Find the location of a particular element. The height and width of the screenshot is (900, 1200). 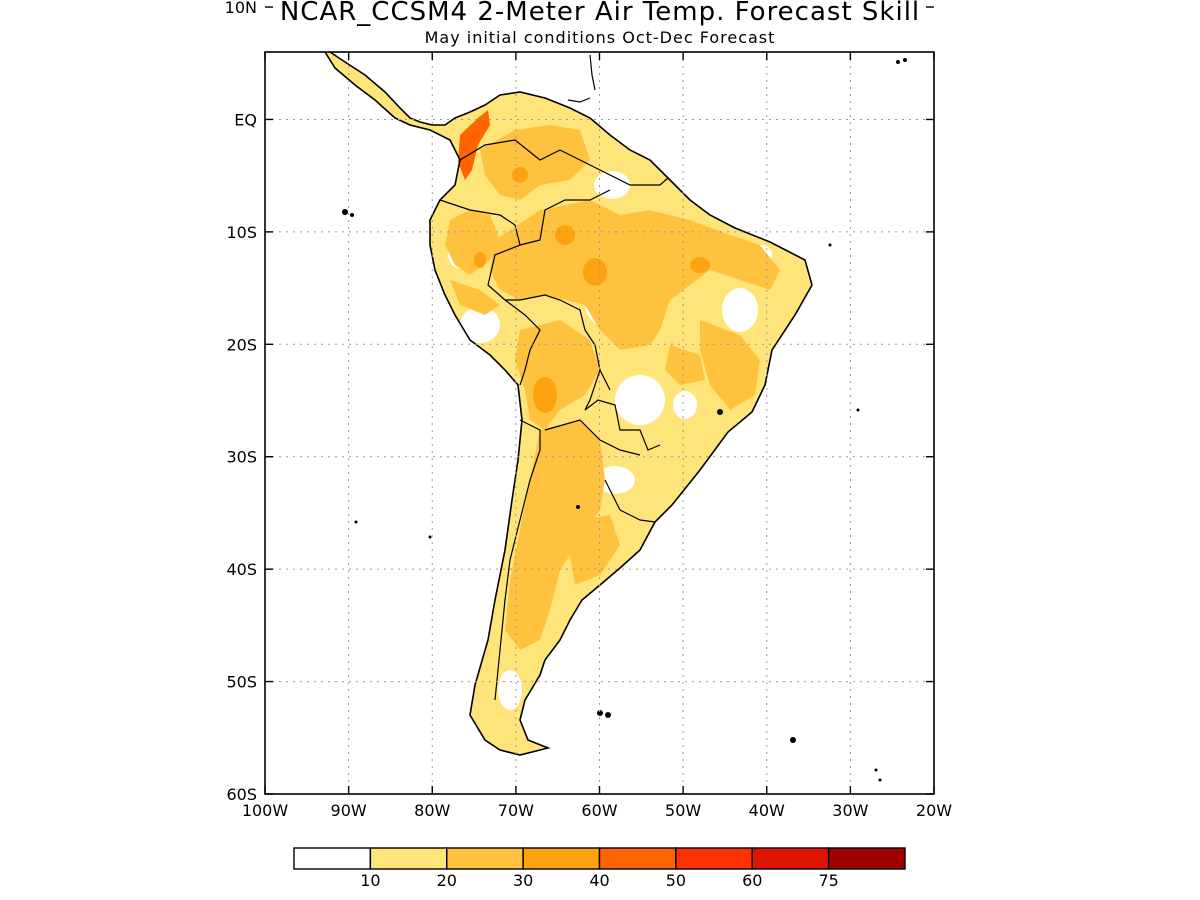

lat-tick-label: 10N is located at coordinates (241, 8).